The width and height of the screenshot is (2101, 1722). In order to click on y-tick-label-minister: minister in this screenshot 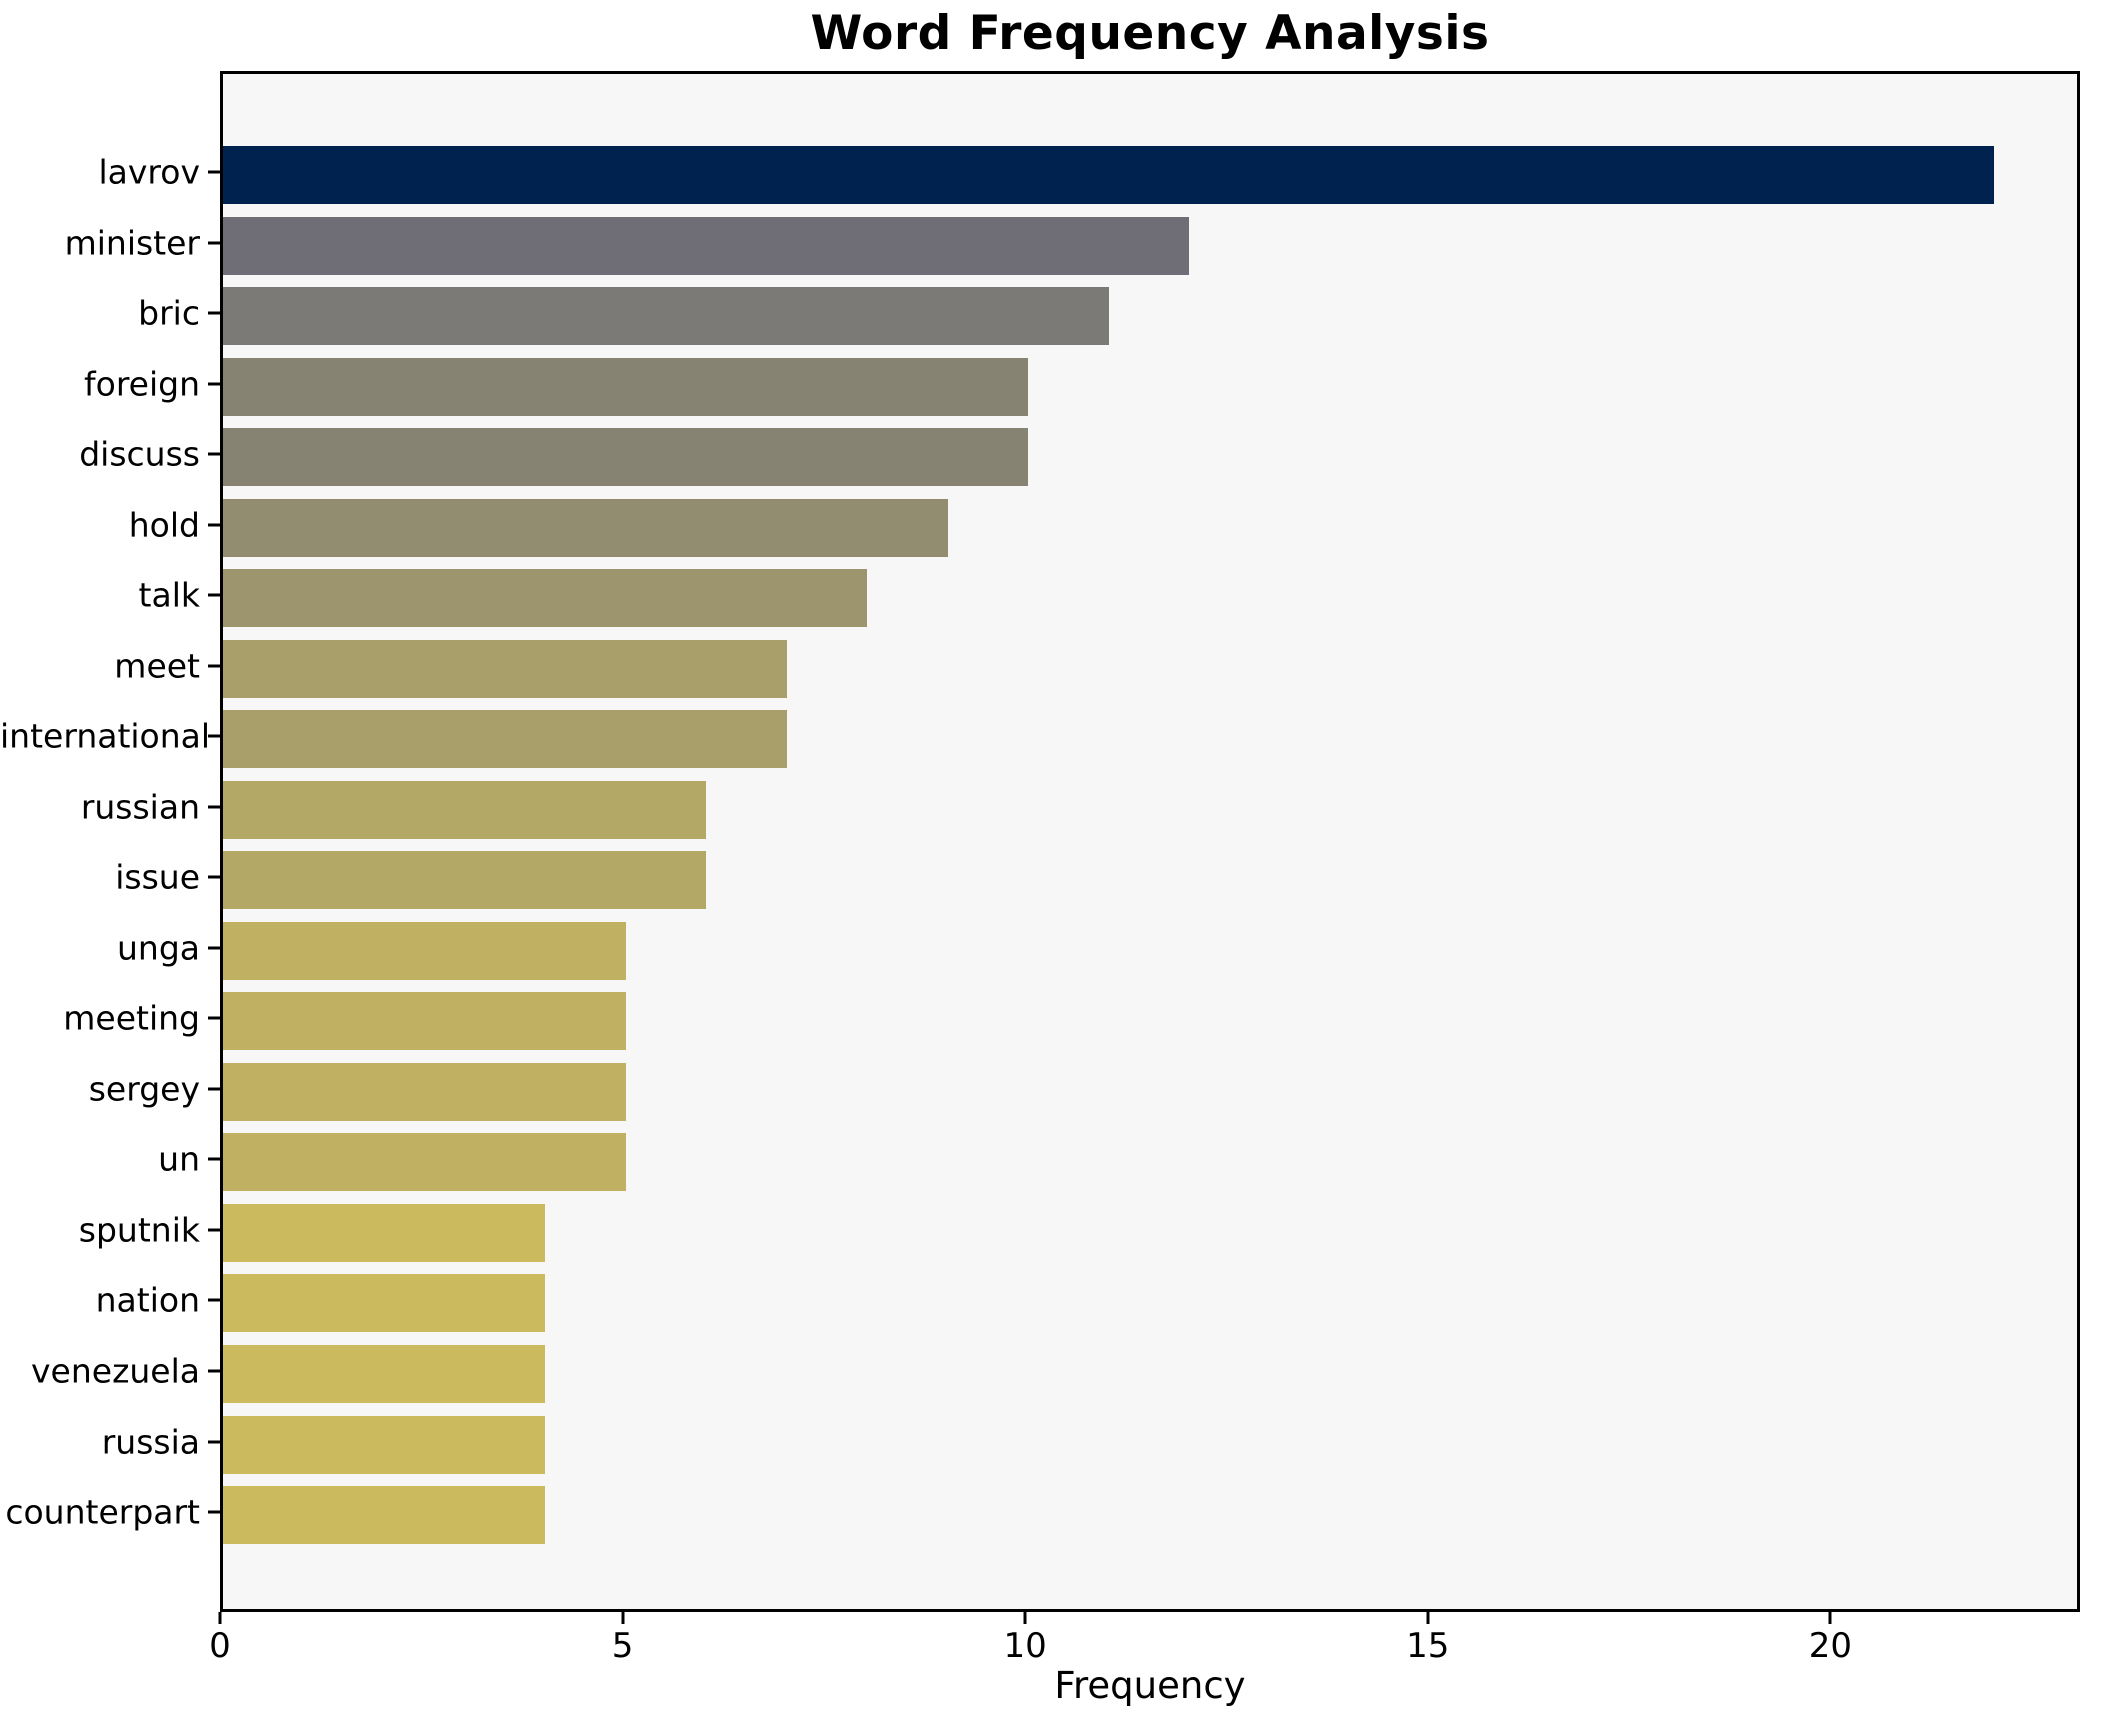, I will do `click(132, 243)`.